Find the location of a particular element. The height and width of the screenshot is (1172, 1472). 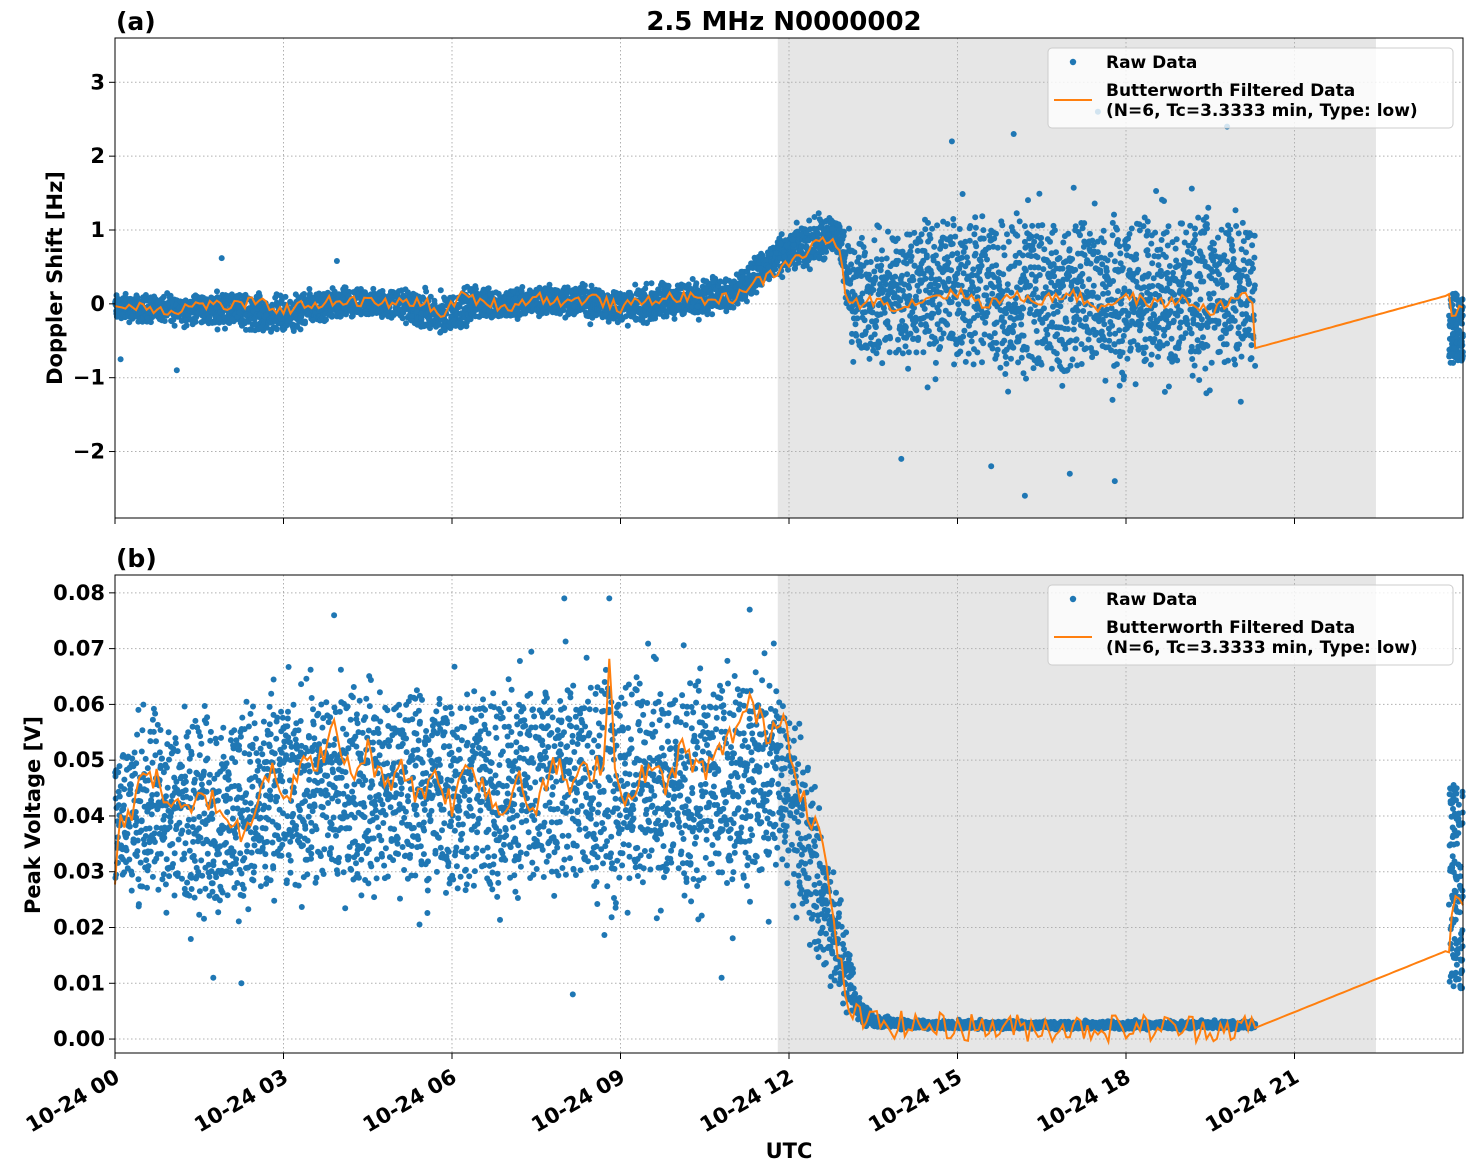

panel-a-legend-filtered-params: (N=6, Tc=3.3333 min, Type: low) is located at coordinates (1262, 111).